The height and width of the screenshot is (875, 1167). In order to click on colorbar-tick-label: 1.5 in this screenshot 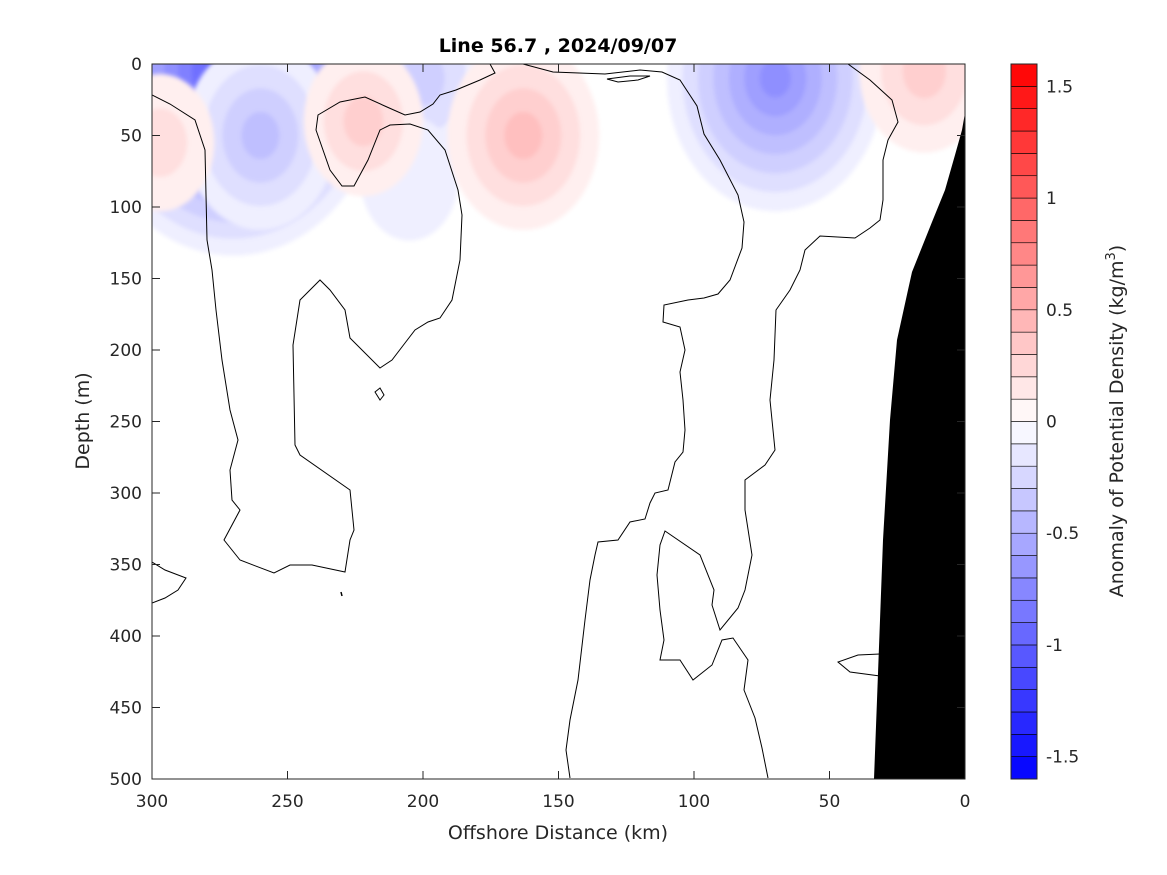, I will do `click(1059, 87)`.